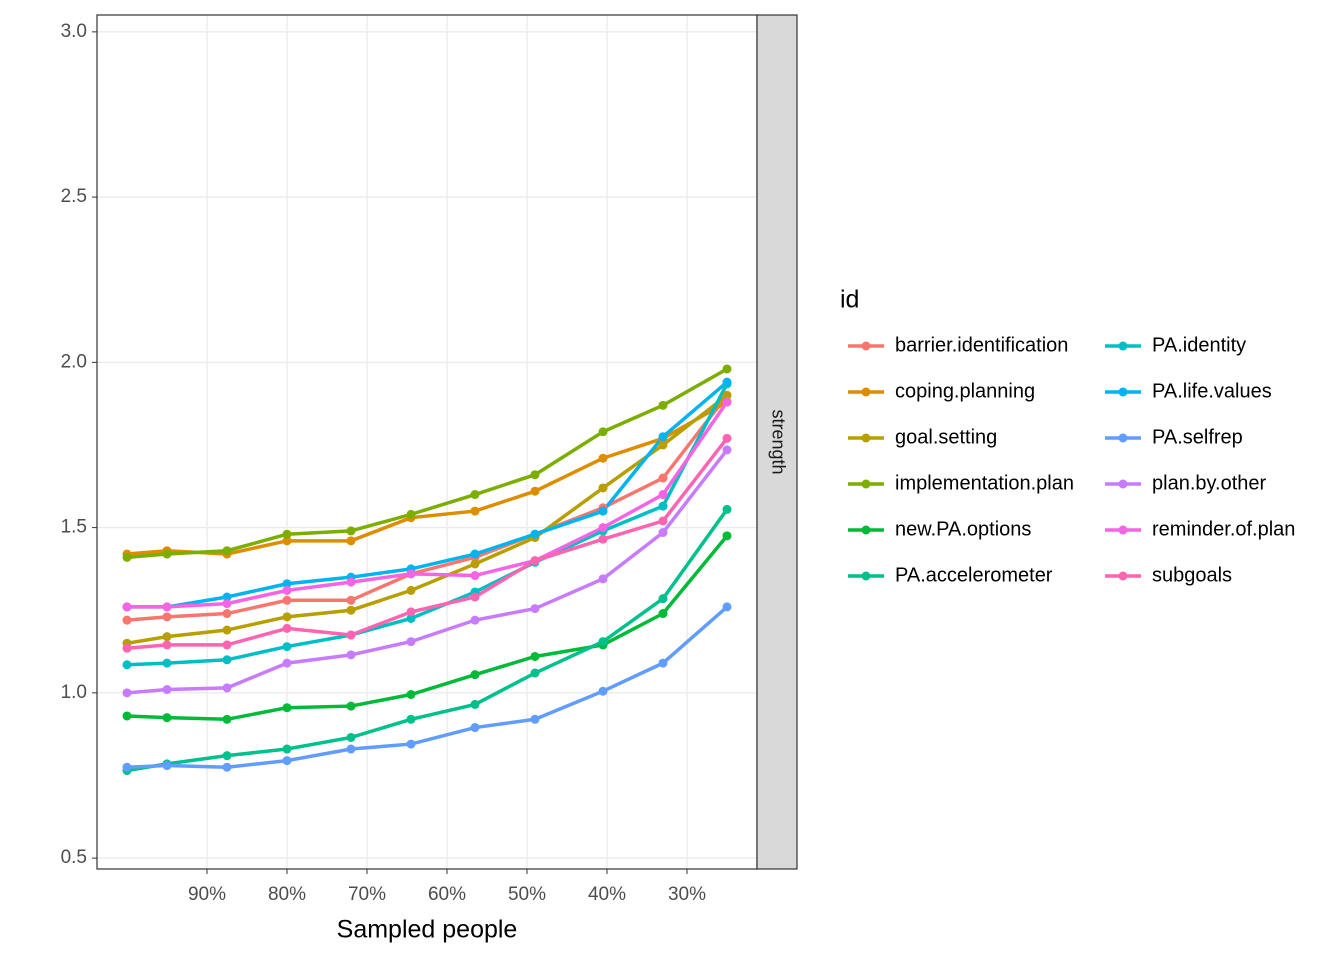 Image resolution: width=1344 pixels, height=960 pixels. I want to click on x-axis-title: Sampled people, so click(427, 930).